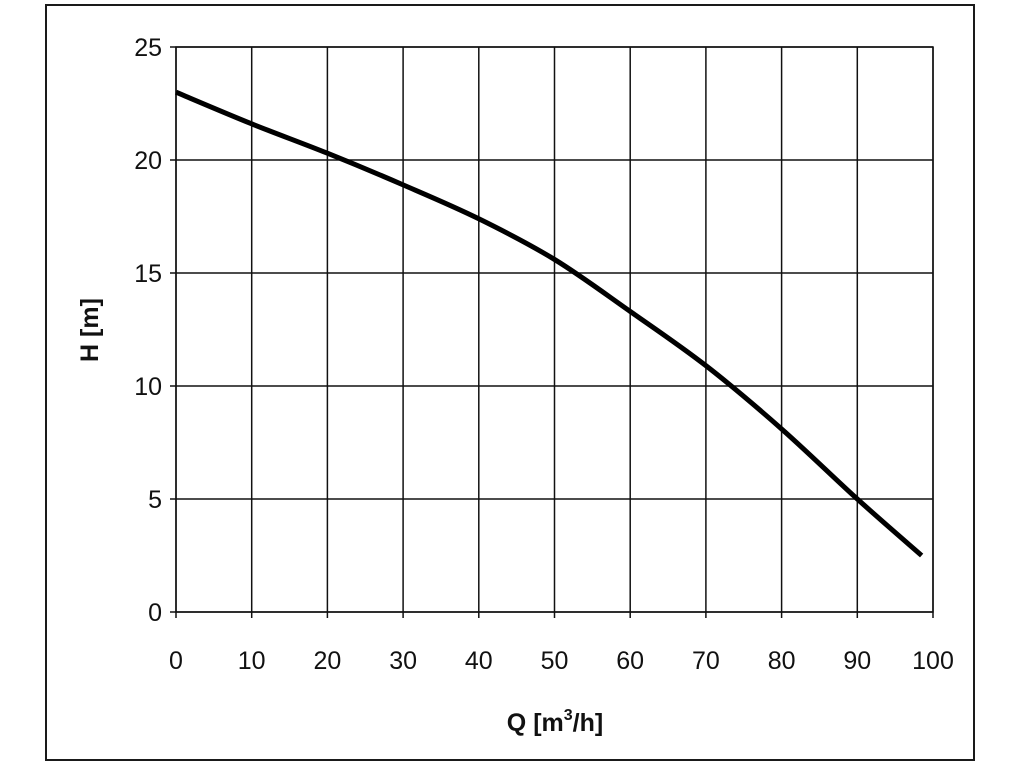 The height and width of the screenshot is (768, 1024). What do you see at coordinates (90, 330) in the screenshot?
I see `y-axis-title: H [m]` at bounding box center [90, 330].